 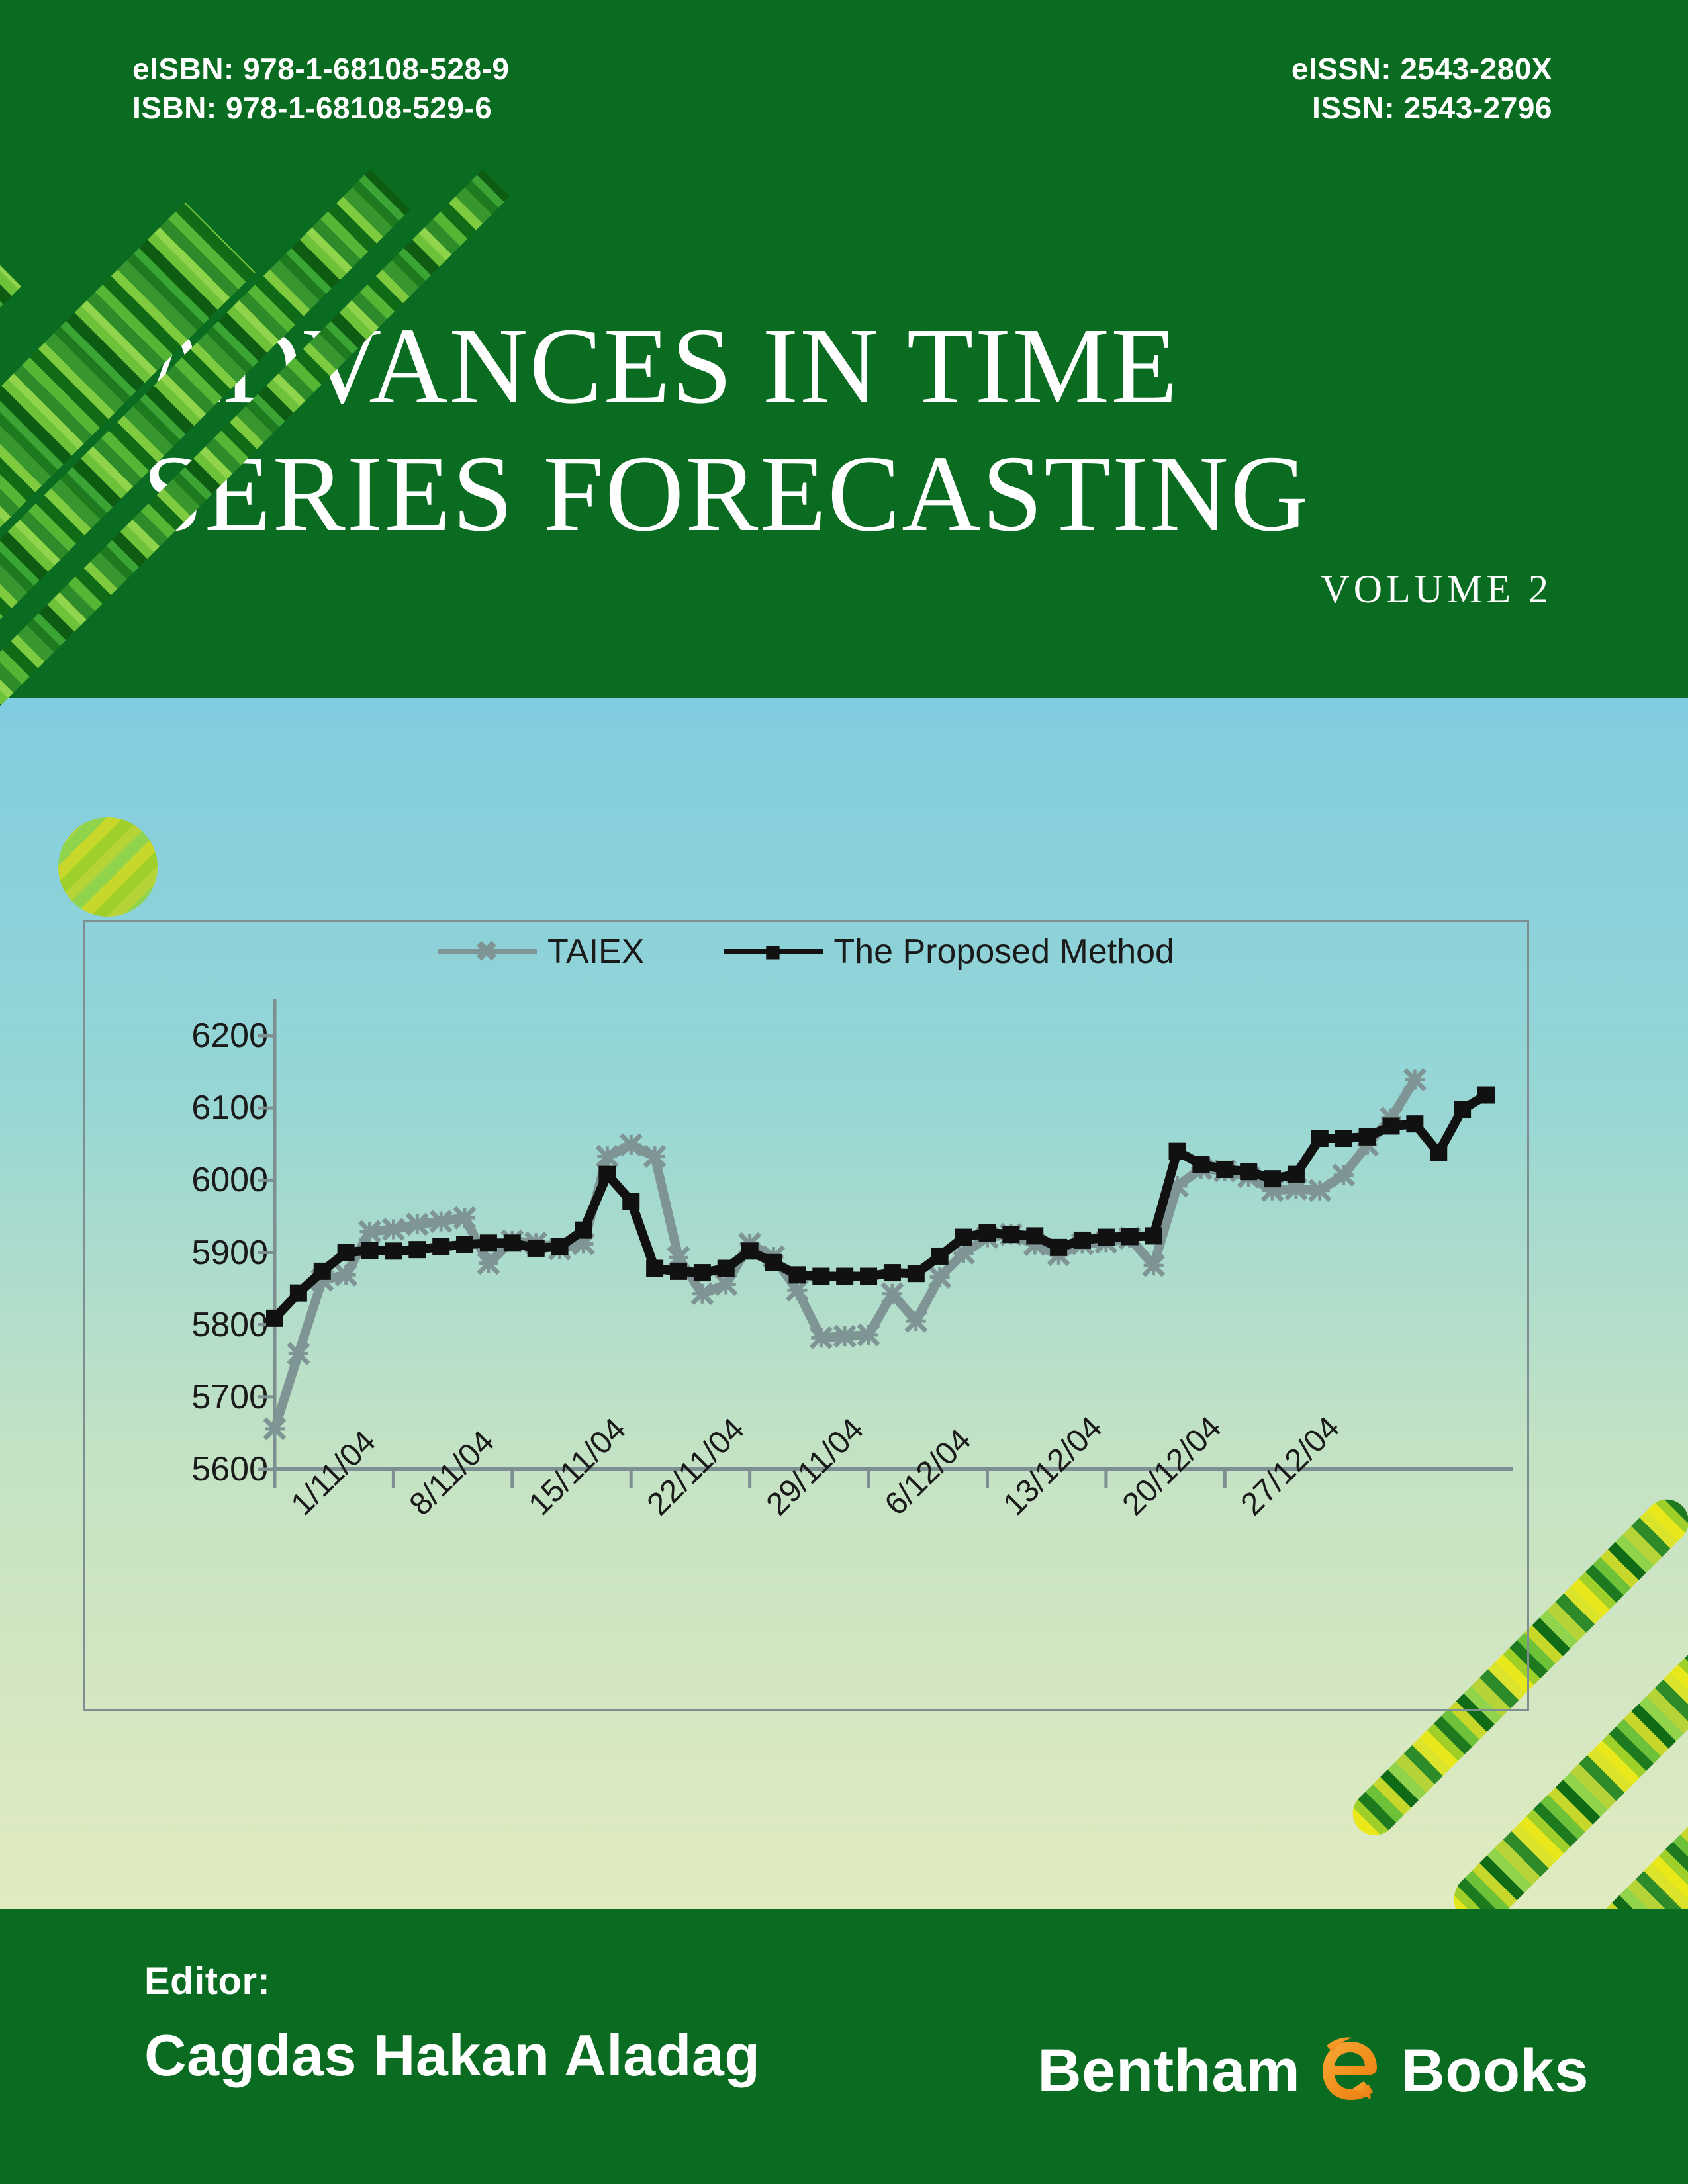 I want to click on legend-item-taiex: ✖ TAIEX, so click(x=541, y=952).